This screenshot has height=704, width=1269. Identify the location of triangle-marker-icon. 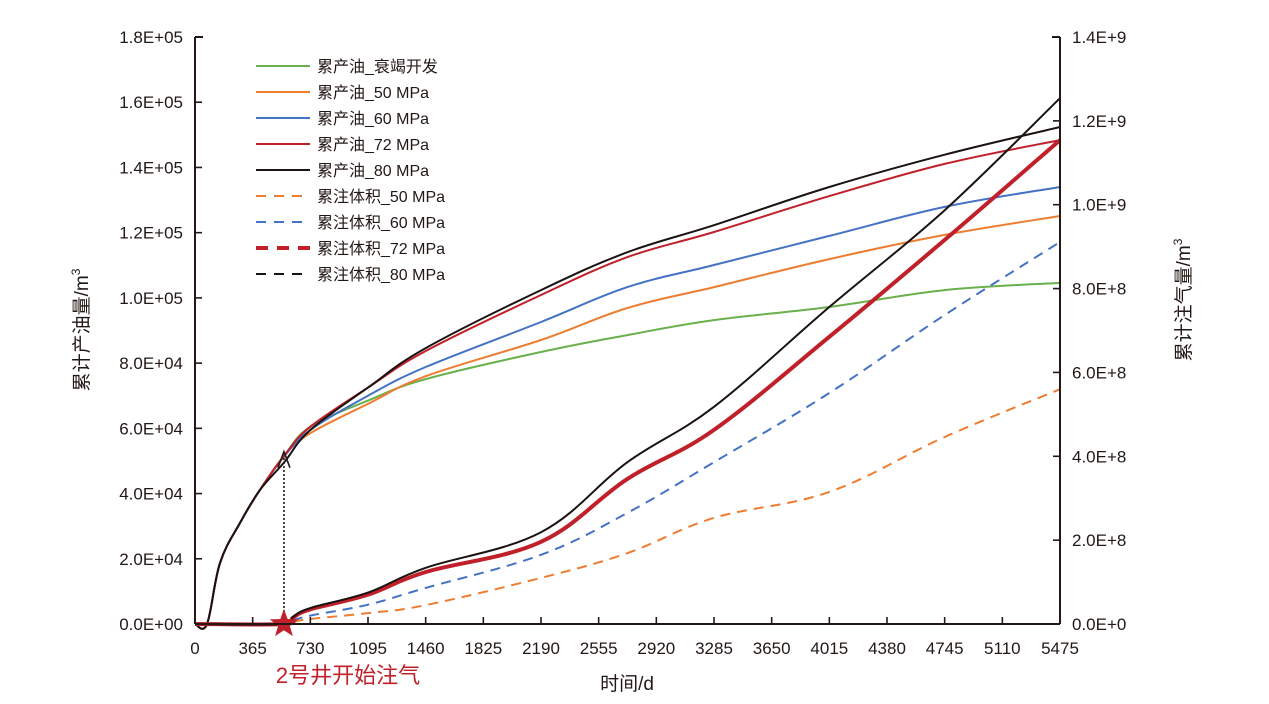
(284, 458).